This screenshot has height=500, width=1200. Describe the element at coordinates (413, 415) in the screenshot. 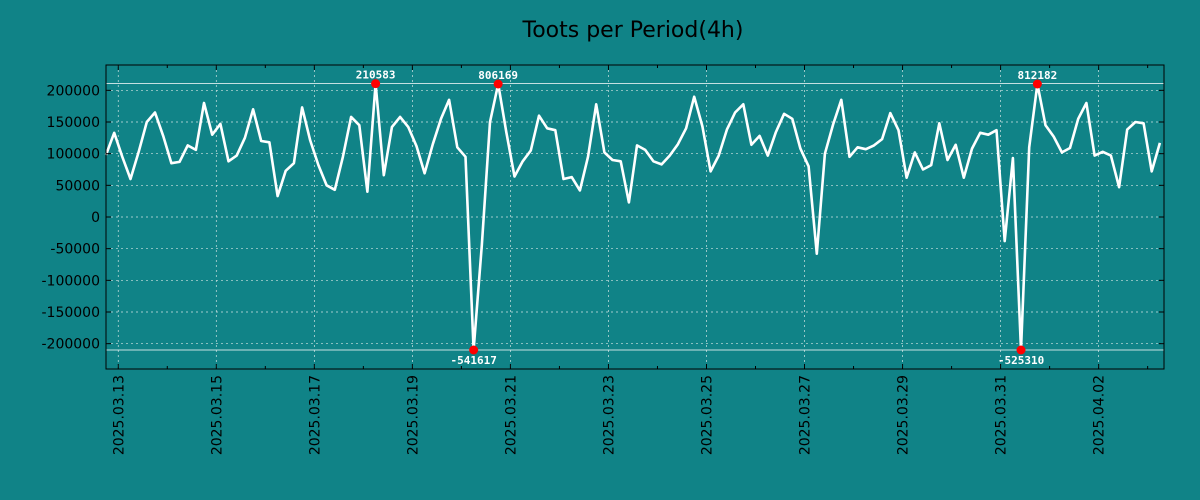

I see `x-tick-label: 2025.03.19` at that location.